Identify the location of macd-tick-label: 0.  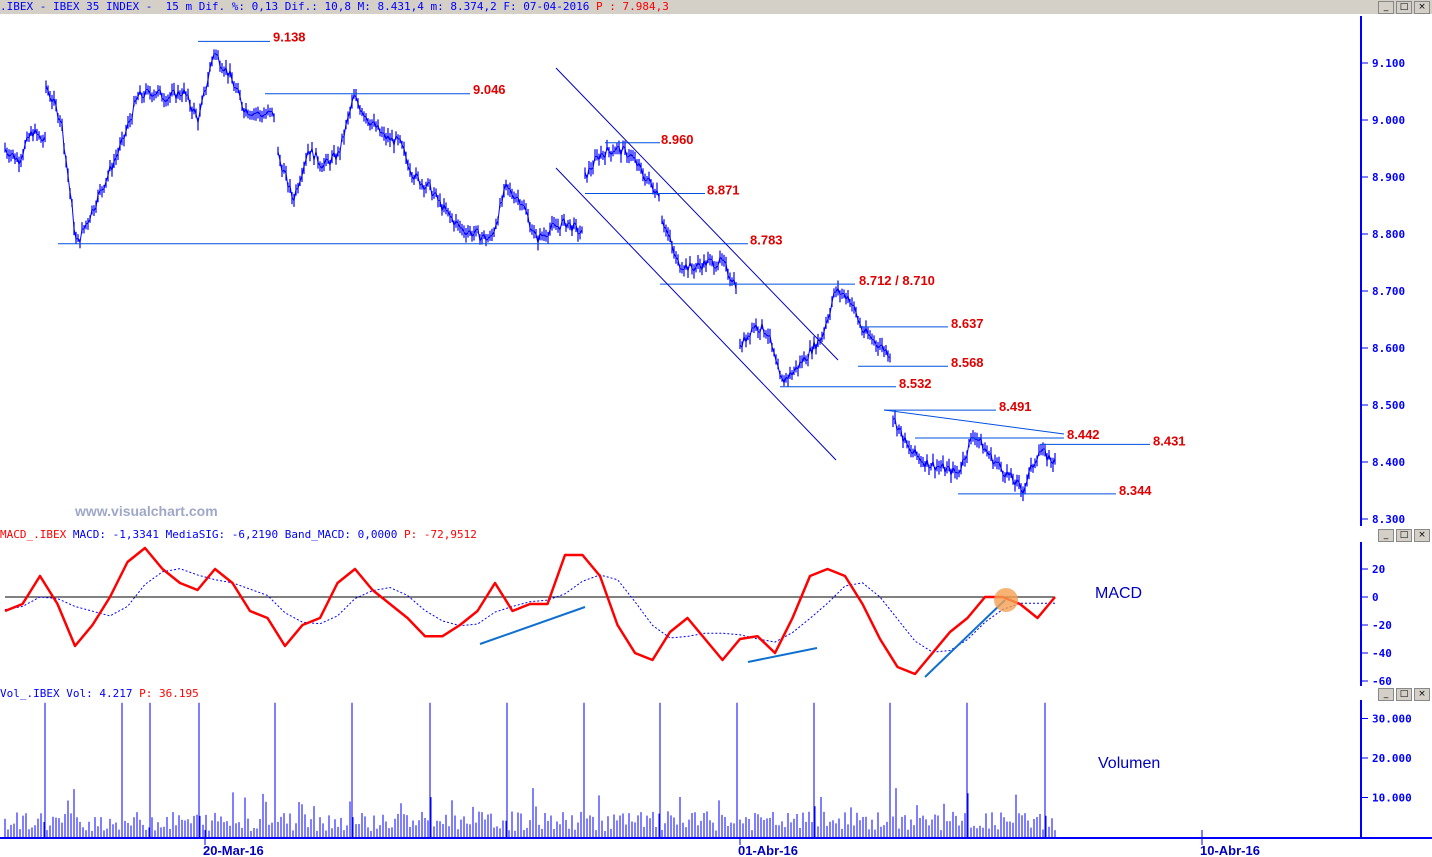
(1375, 597).